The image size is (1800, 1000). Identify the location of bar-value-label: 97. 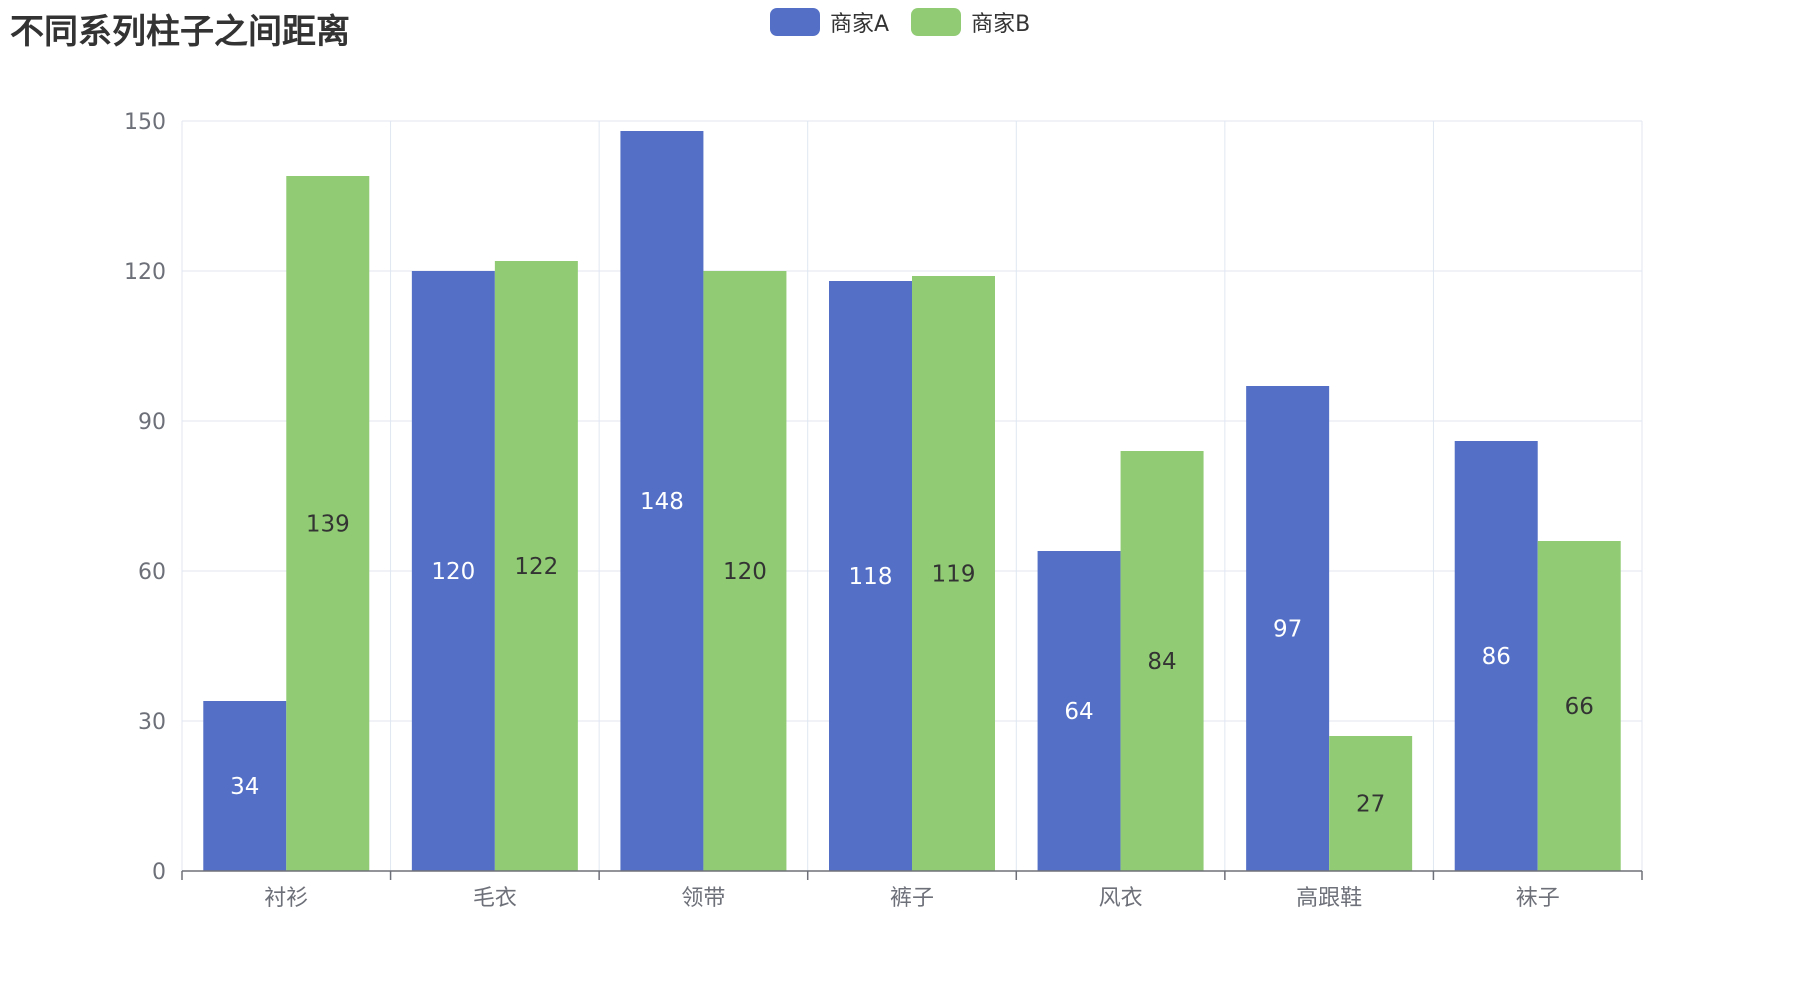
(1287, 630).